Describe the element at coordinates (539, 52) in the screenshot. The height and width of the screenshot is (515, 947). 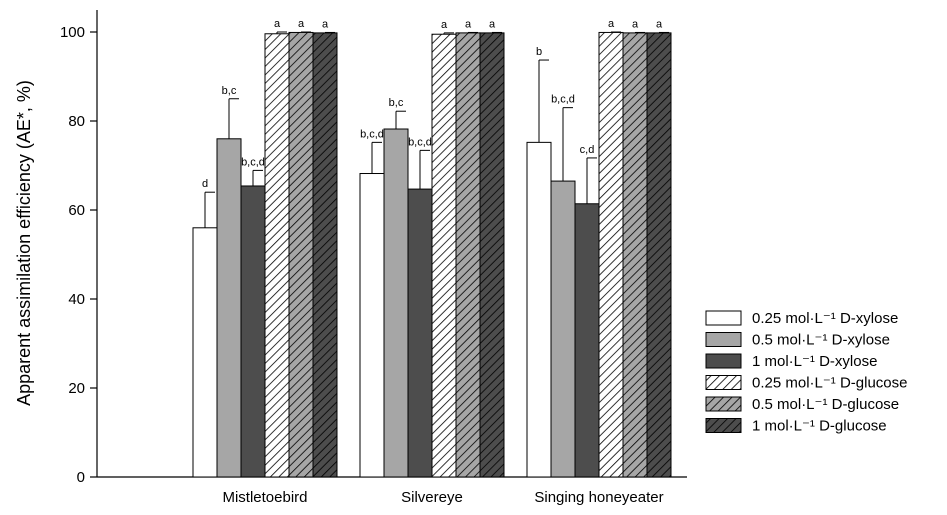
I see `significance-letter: b` at that location.